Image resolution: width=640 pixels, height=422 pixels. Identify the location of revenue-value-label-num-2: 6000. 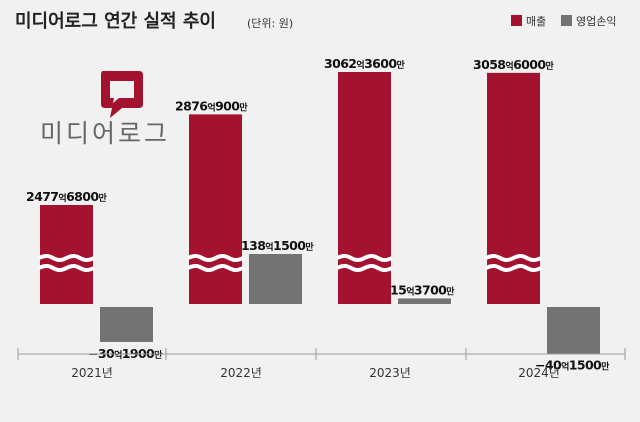
(529, 64).